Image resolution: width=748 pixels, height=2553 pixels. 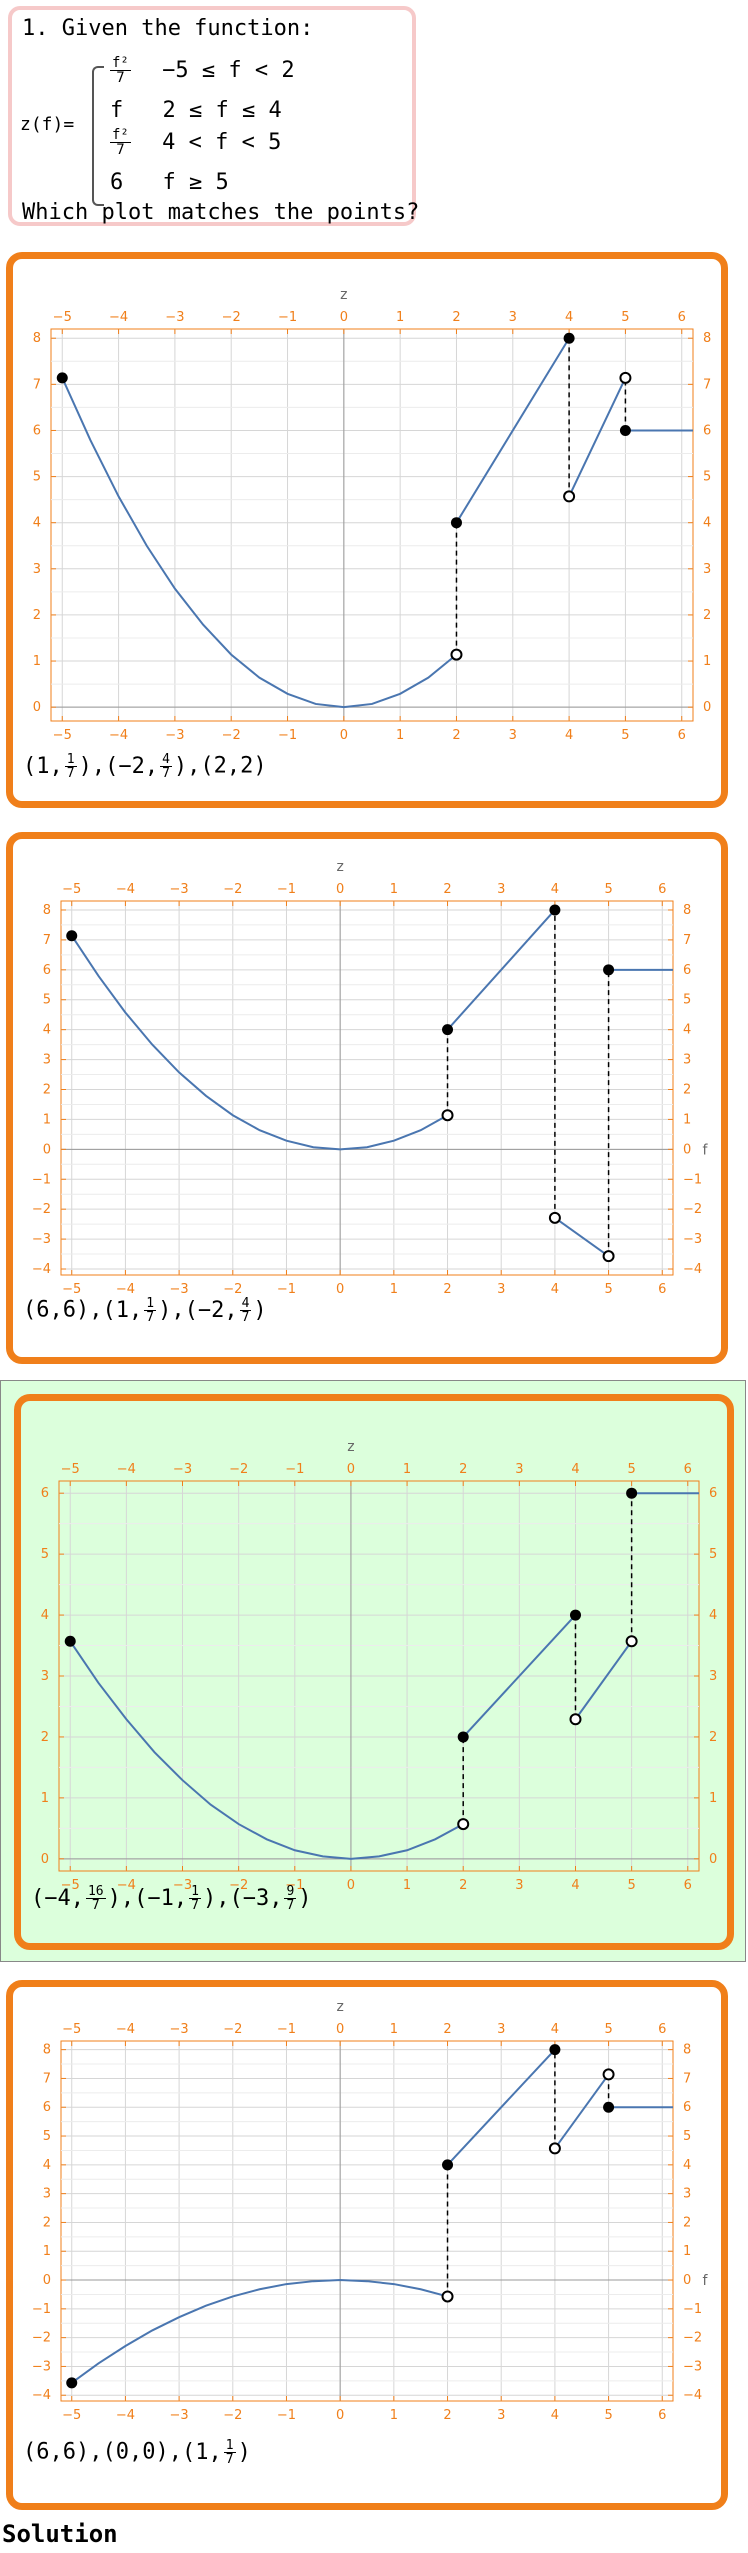 What do you see at coordinates (687, 2050) in the screenshot?
I see `y-tick-label-right: 8` at bounding box center [687, 2050].